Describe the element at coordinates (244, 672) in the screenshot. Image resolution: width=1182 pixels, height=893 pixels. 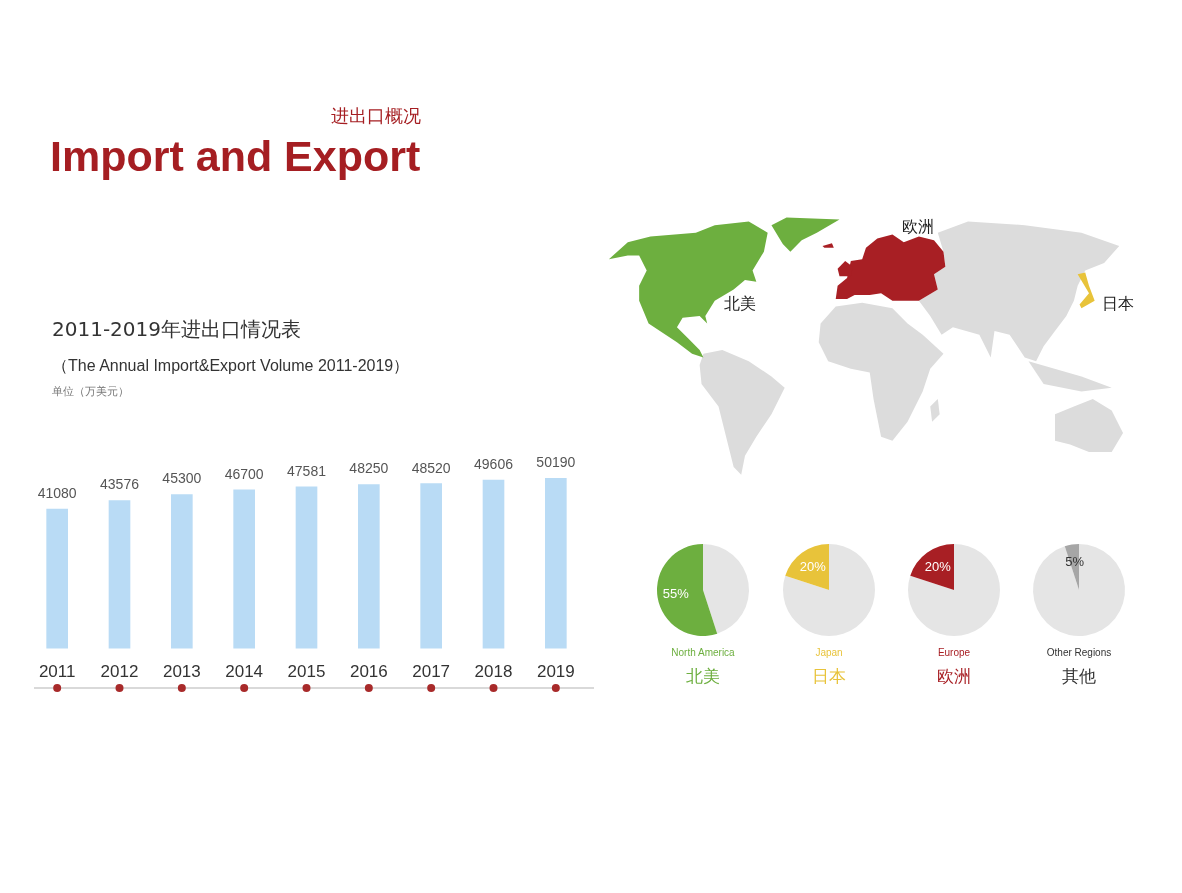
I see `x-tick-label: 2014` at that location.